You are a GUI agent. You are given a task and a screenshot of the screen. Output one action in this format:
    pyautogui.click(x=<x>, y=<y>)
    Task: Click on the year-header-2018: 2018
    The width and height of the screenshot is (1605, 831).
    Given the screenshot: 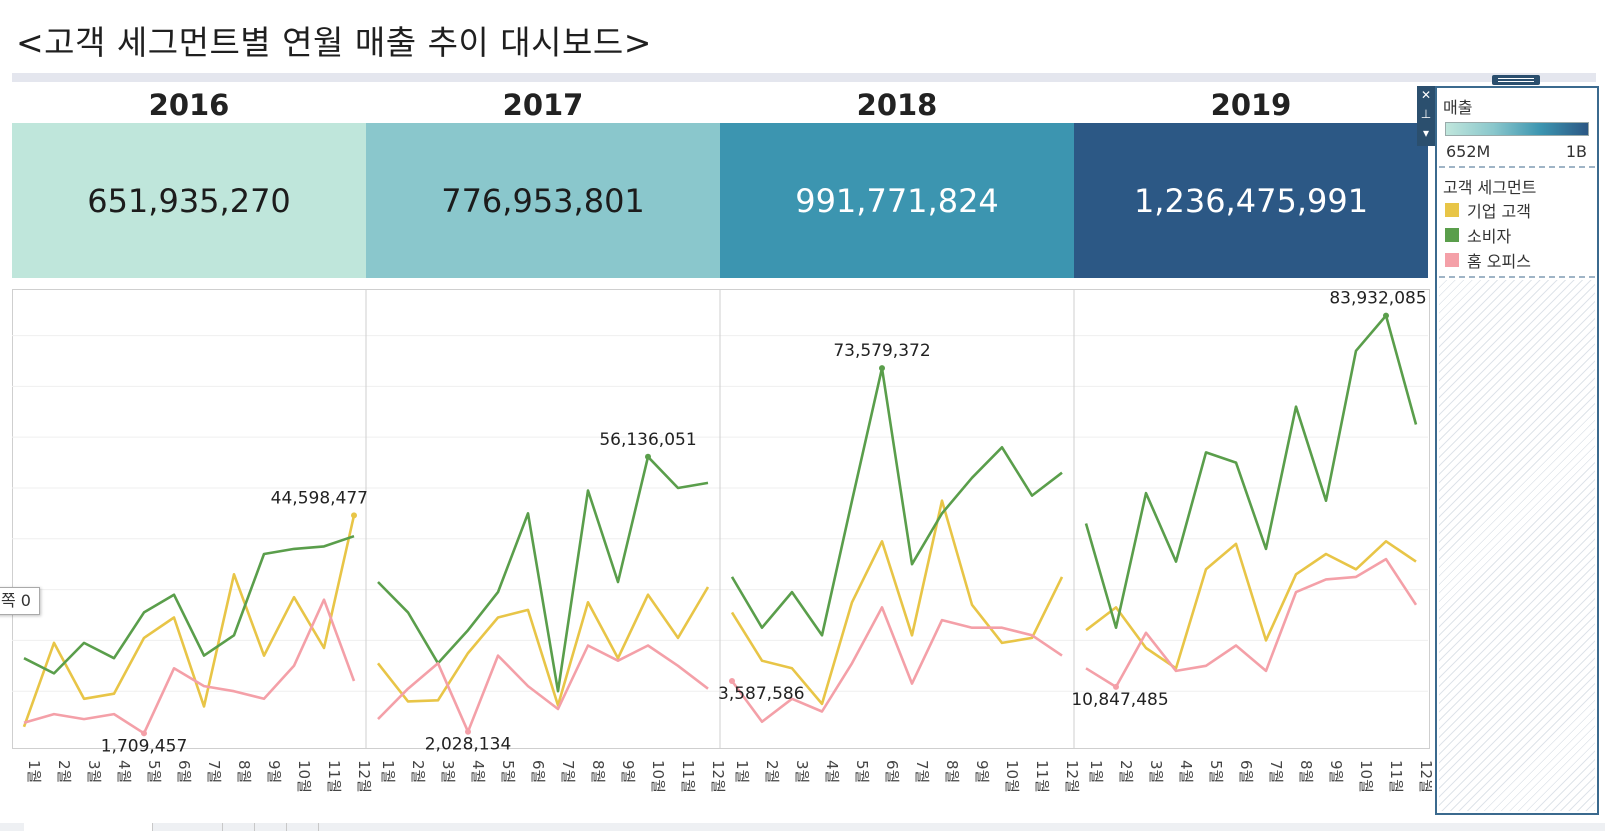 What is the action you would take?
    pyautogui.click(x=897, y=105)
    